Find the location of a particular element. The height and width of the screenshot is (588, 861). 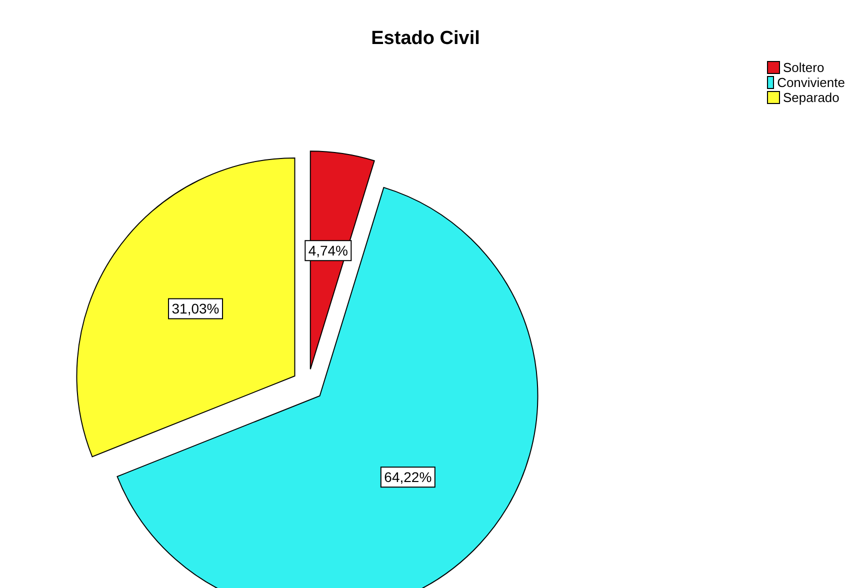

data-label: 4,74% is located at coordinates (328, 250).